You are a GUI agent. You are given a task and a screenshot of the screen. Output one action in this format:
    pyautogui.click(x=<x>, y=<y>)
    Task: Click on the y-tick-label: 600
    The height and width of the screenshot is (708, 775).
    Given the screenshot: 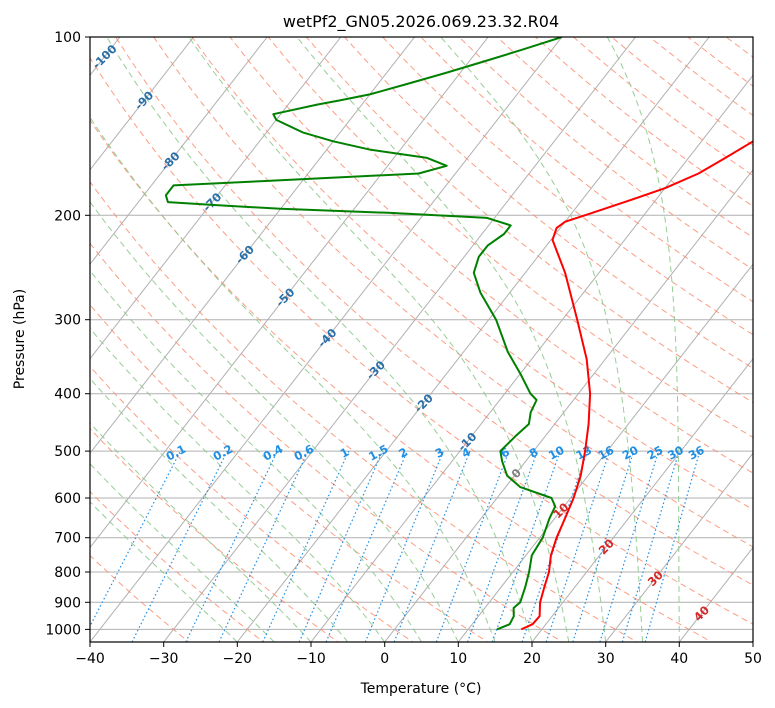 What is the action you would take?
    pyautogui.click(x=67, y=499)
    